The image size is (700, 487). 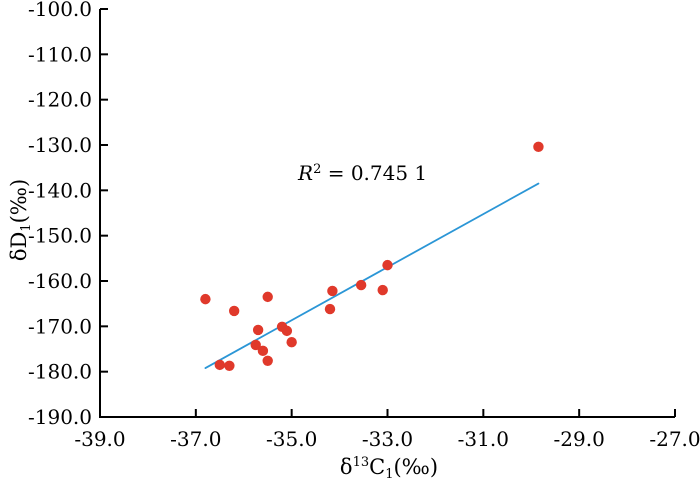 I want to click on y-tick-label: -170.0, so click(x=60, y=326).